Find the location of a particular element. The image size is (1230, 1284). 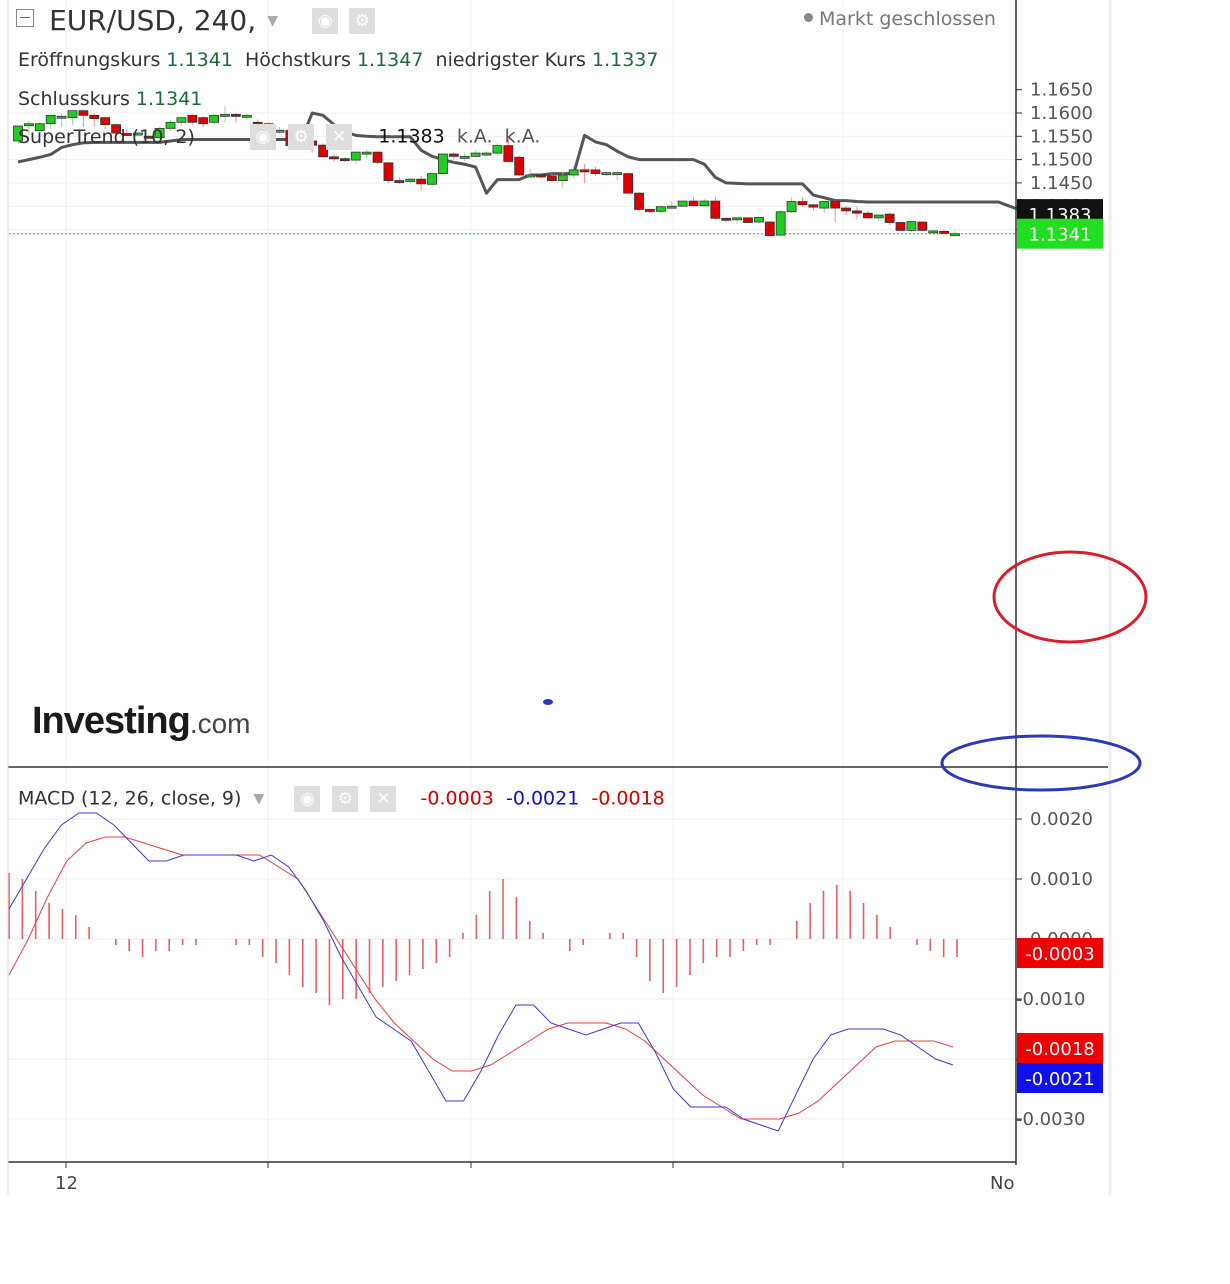

macd-label: MACD (12, 26, close, 9) is located at coordinates (130, 798).